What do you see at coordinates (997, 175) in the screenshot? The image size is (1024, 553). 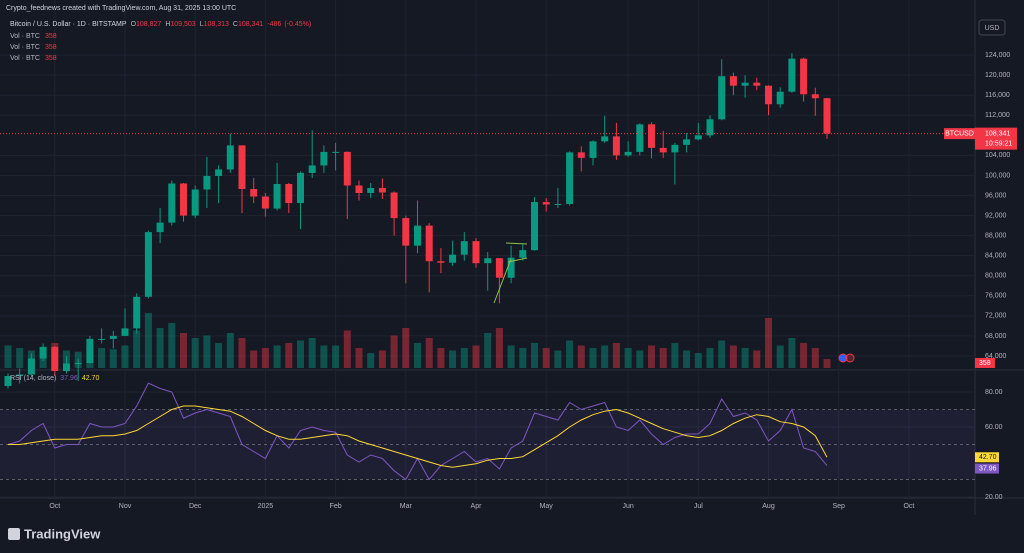 I see `y-tick-label: 100,000` at bounding box center [997, 175].